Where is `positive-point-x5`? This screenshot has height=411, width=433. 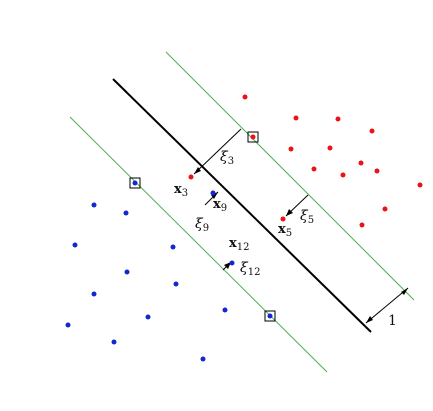 positive-point-x5 is located at coordinates (283, 219).